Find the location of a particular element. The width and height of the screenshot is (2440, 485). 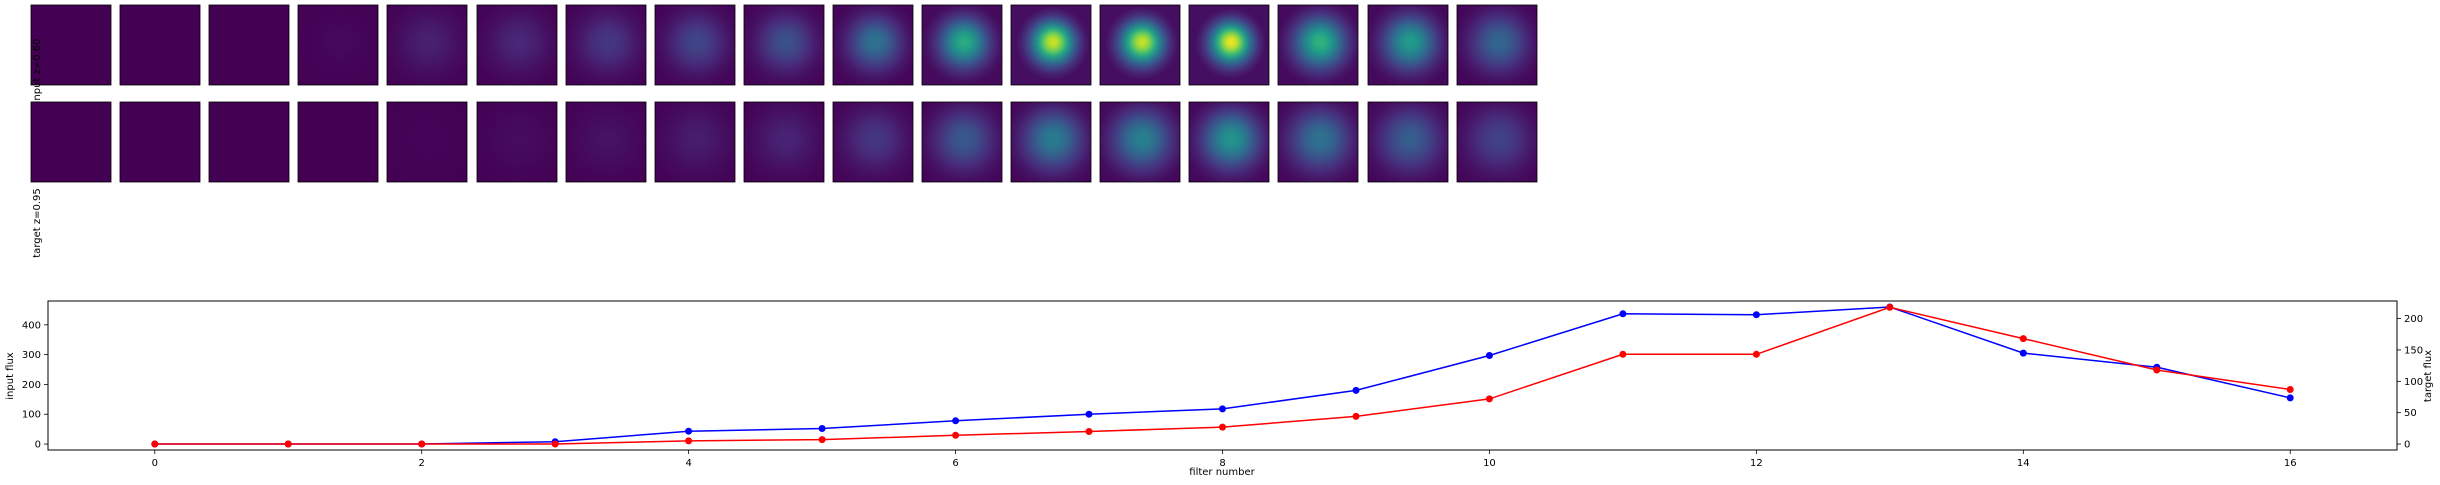

target-image-row is located at coordinates (784, 142).